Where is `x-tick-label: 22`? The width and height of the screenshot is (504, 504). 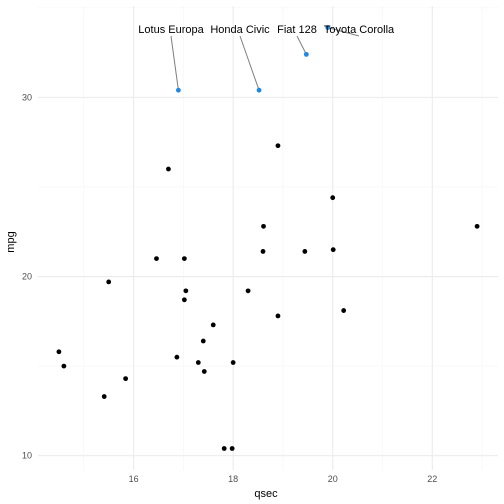
x-tick-label: 22 is located at coordinates (432, 479).